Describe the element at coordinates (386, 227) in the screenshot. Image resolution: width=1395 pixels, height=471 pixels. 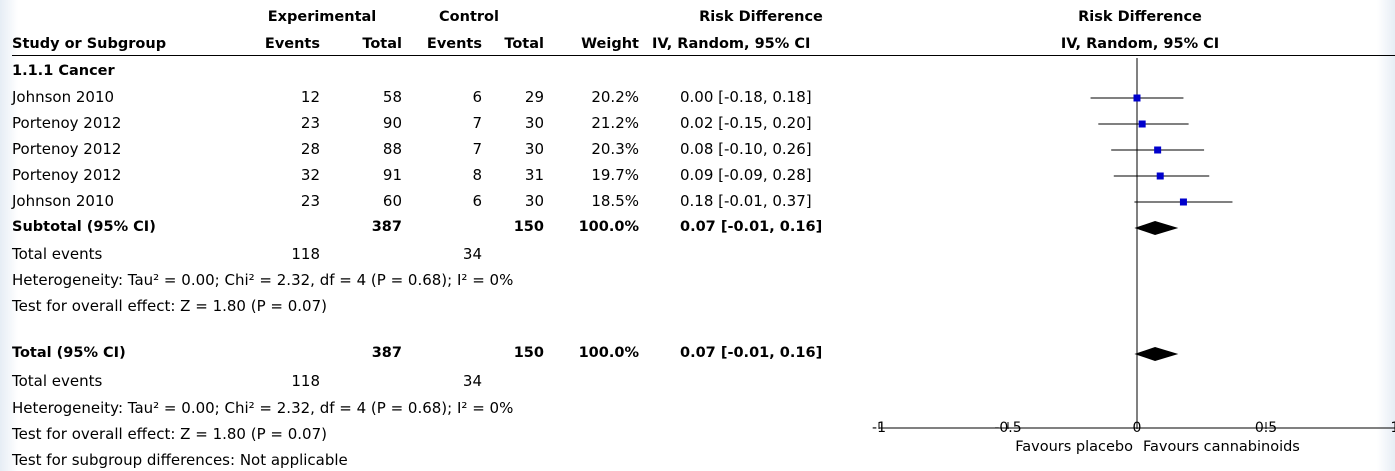
I see `subtotal-exp-total: 387` at that location.